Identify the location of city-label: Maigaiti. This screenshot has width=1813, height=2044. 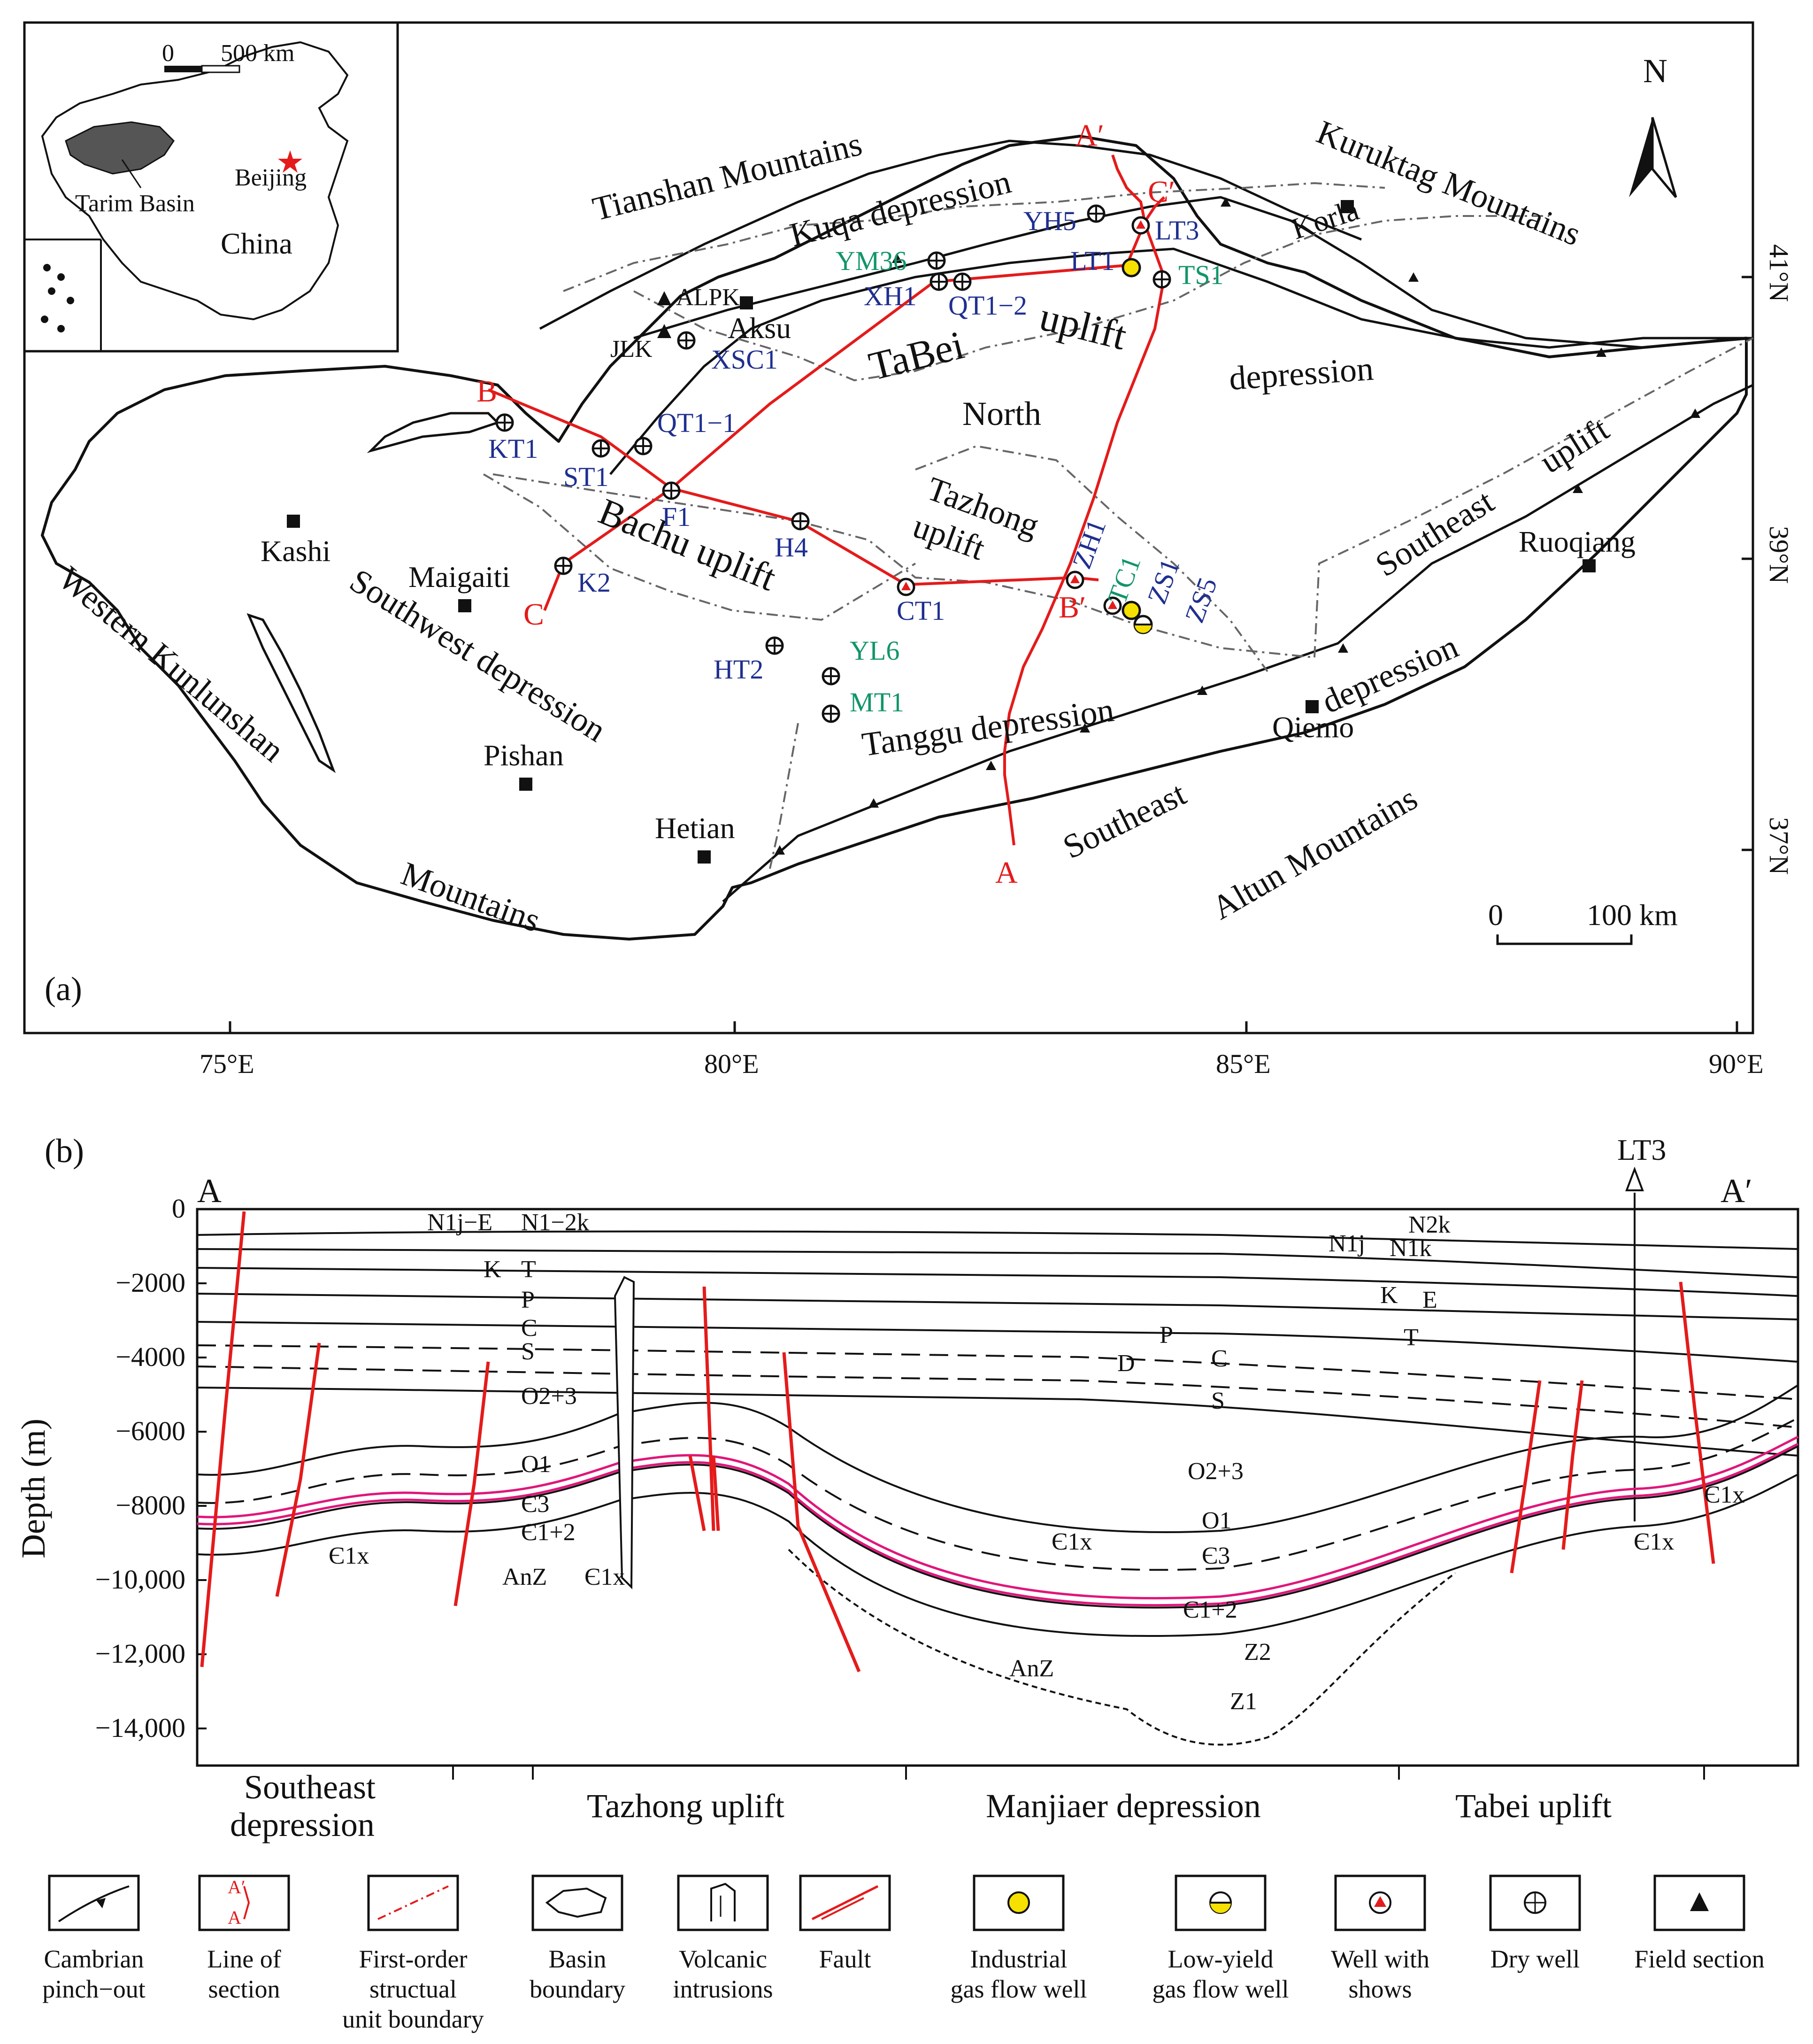
(459, 577).